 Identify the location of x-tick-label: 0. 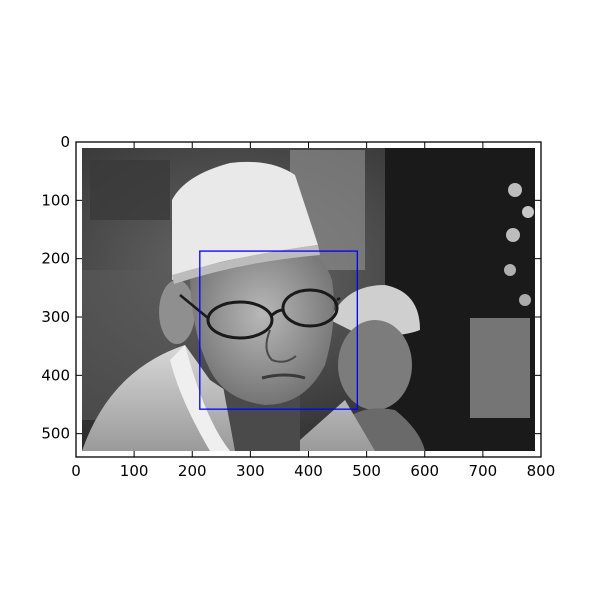
(76, 471).